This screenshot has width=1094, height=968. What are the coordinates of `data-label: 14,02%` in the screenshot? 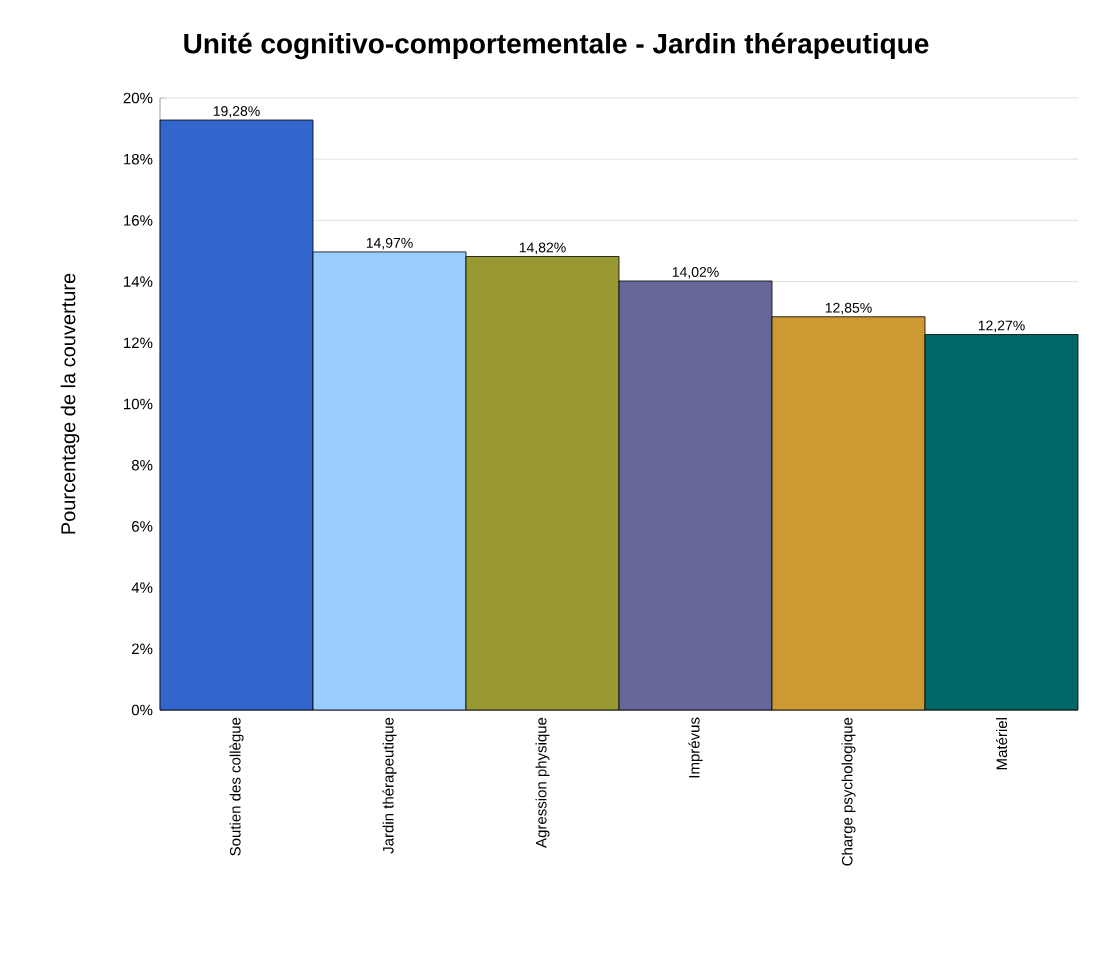 It's located at (695, 273).